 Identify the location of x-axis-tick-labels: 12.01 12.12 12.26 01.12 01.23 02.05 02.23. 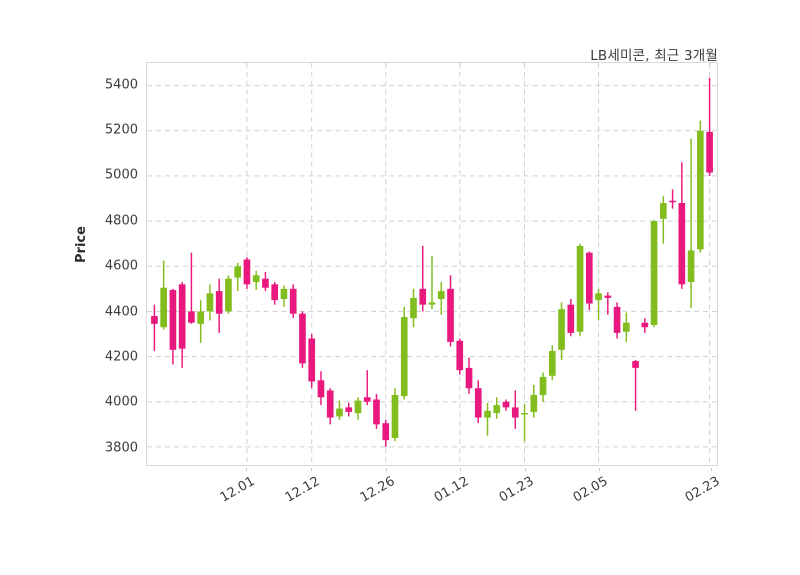
(434, 503).